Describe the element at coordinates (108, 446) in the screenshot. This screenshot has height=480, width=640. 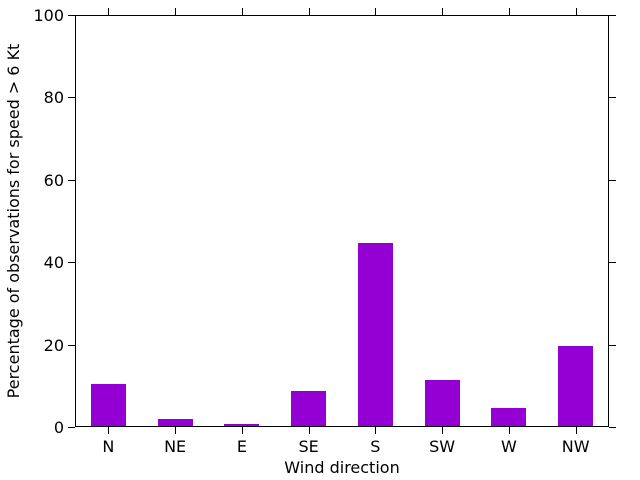
I see `x-tick-label-N: N` at that location.